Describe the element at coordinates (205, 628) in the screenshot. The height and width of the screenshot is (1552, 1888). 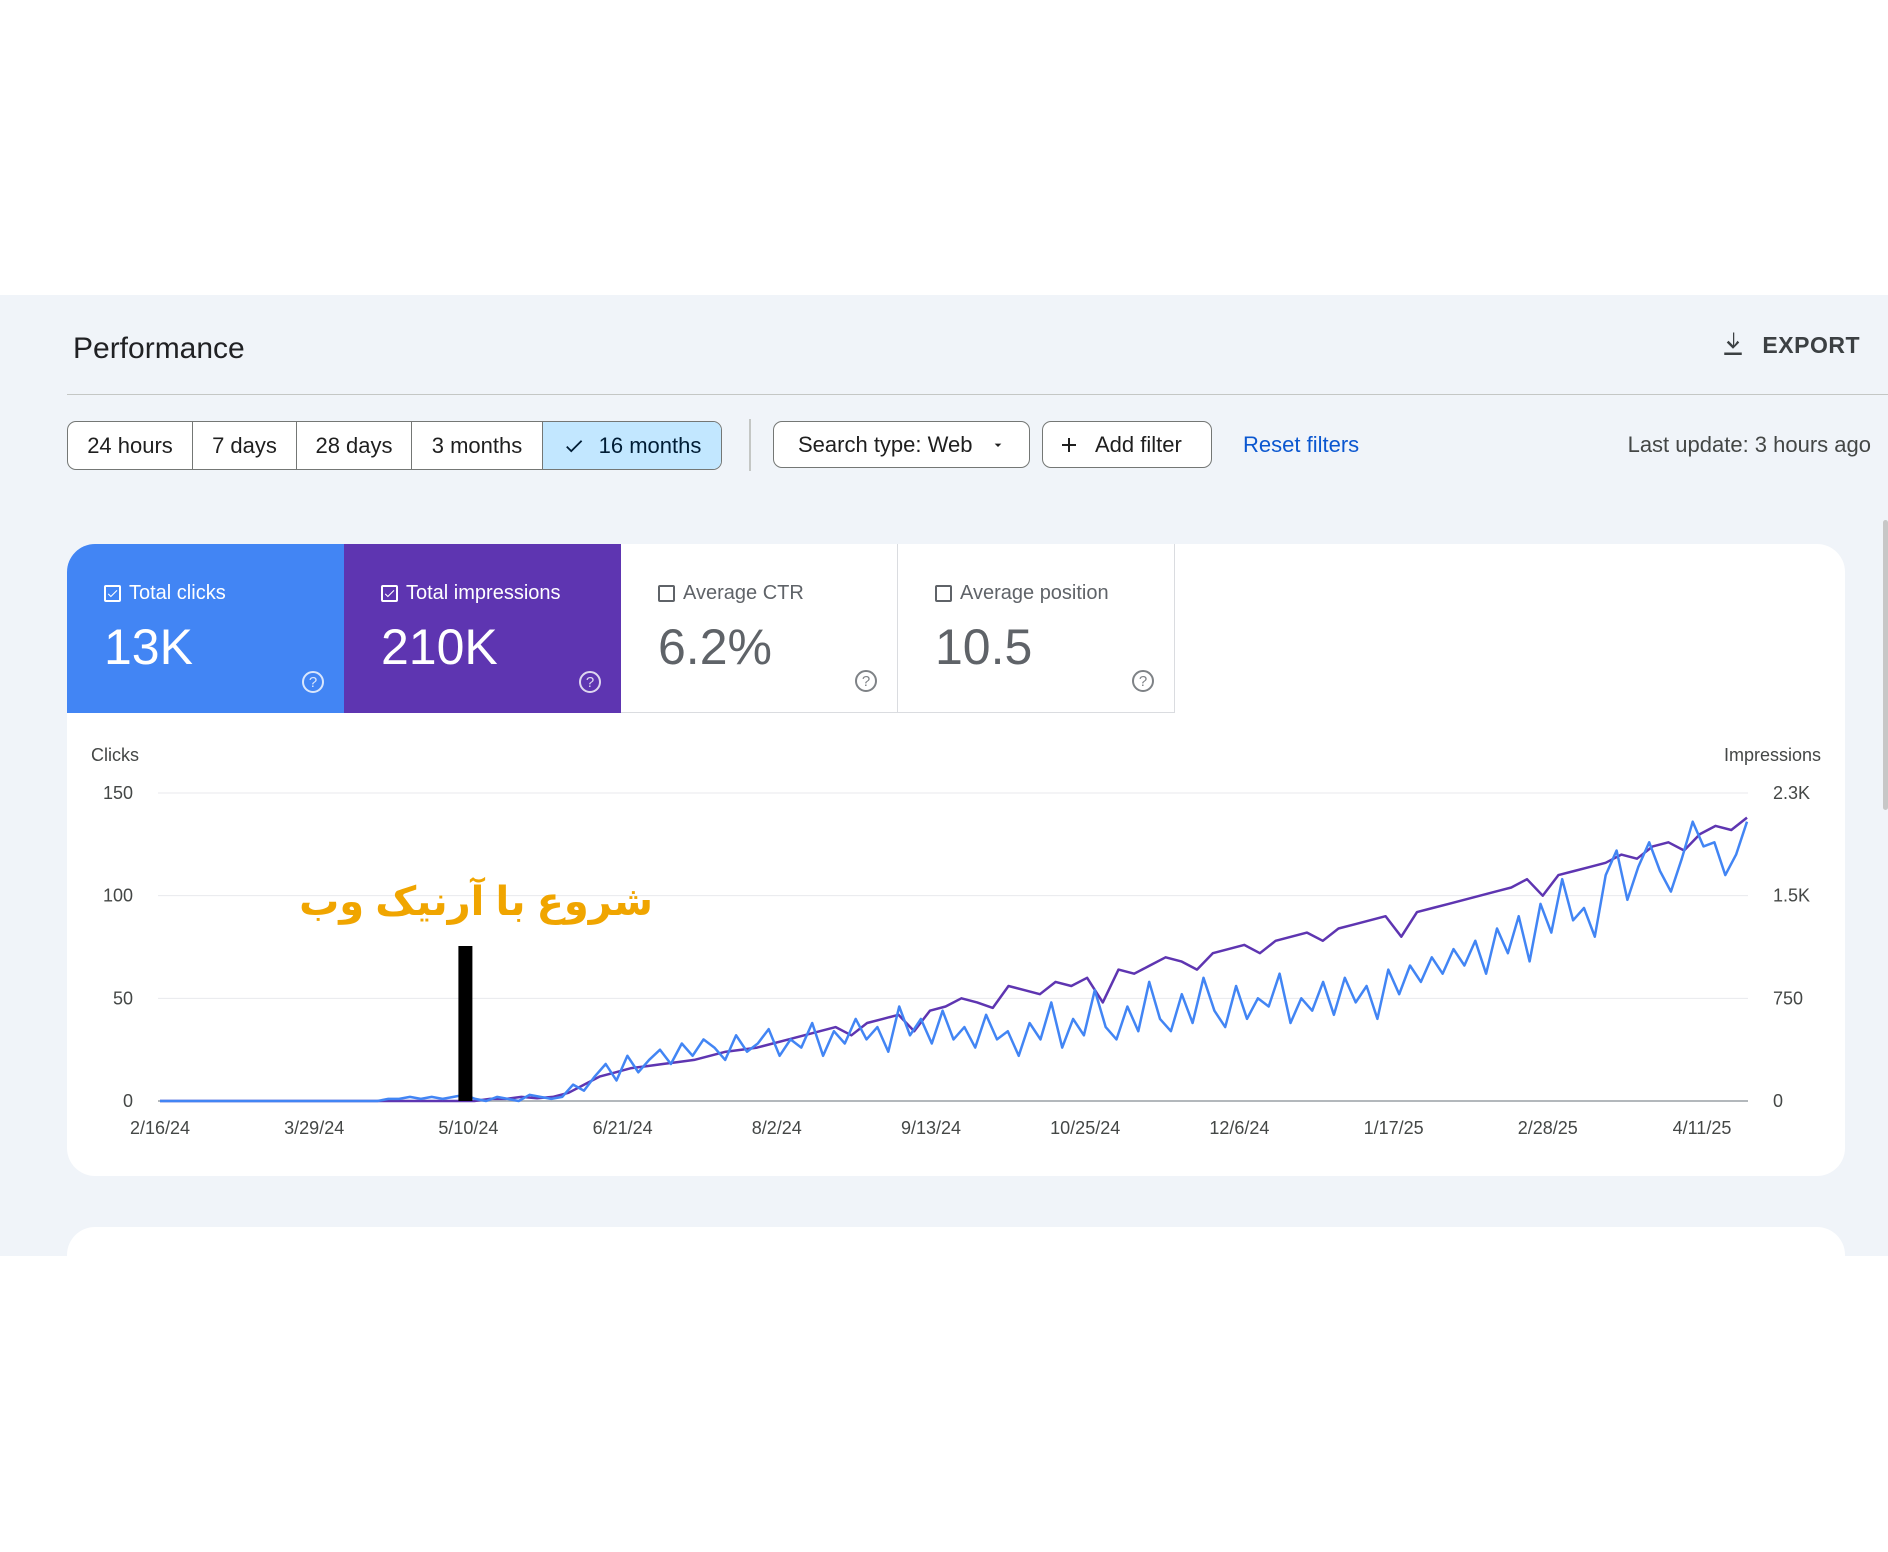
I see `metric-total-clicks: Total clicks 13K ?` at that location.